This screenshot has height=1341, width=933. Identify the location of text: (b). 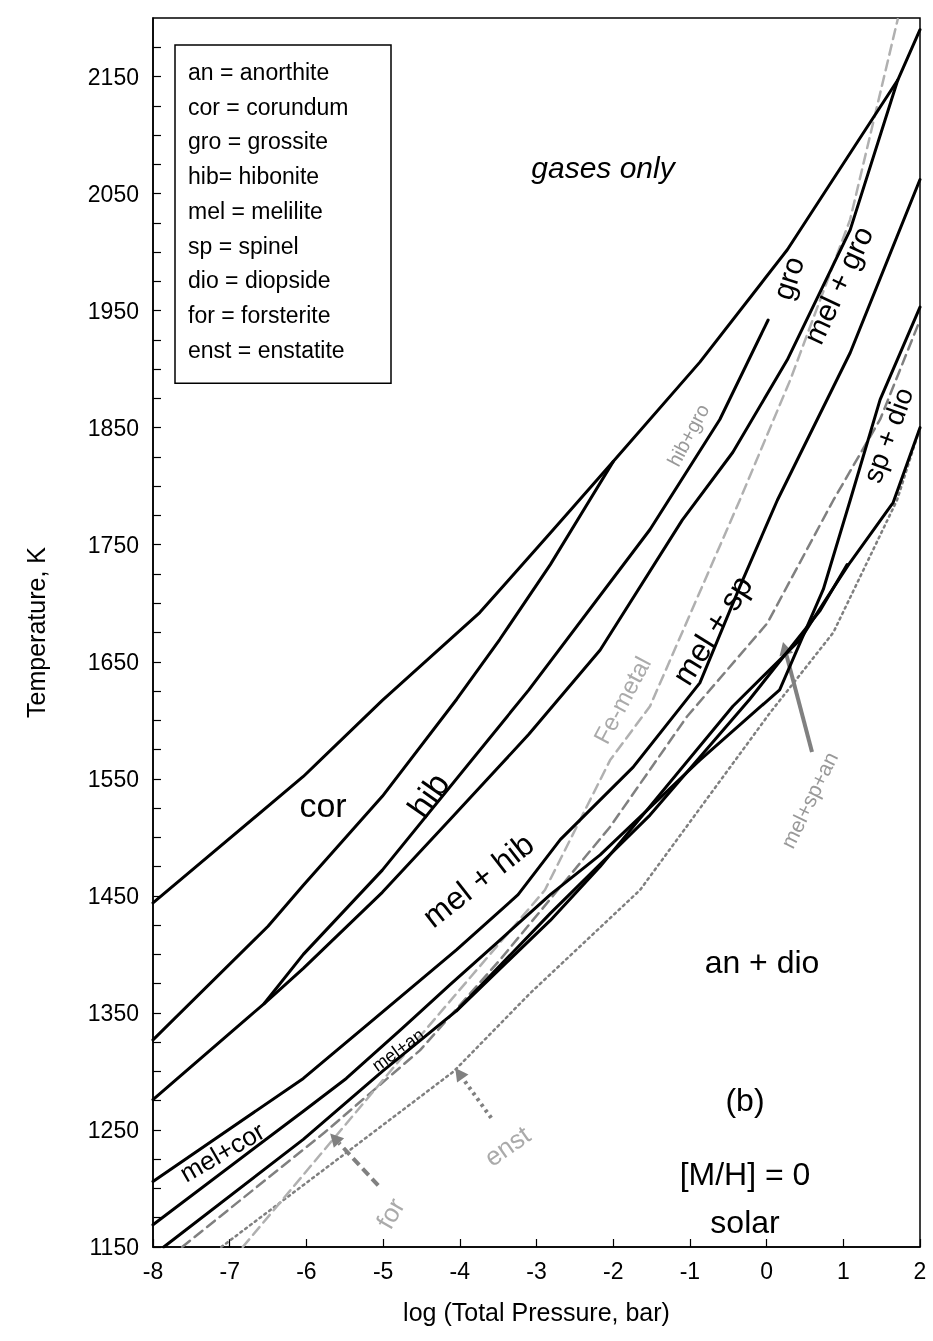
(745, 1100).